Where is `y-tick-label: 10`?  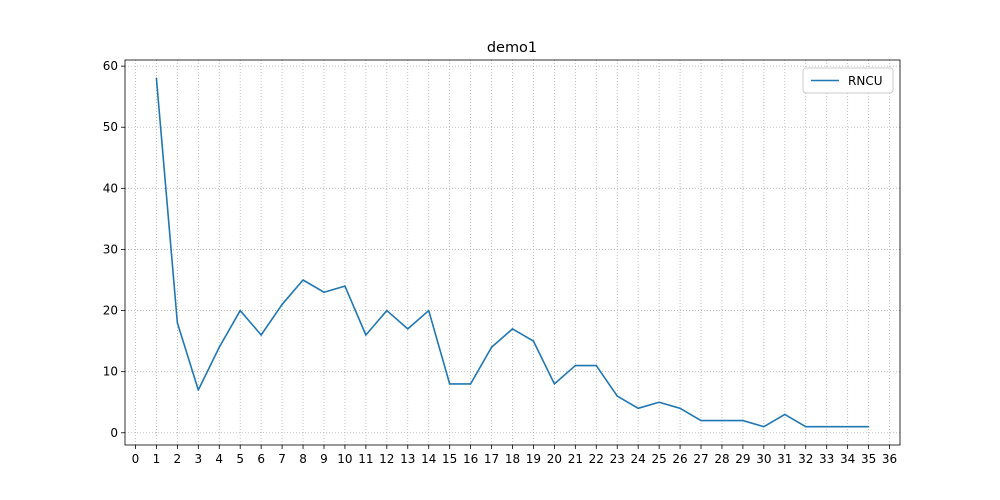
y-tick-label: 10 is located at coordinates (110, 372).